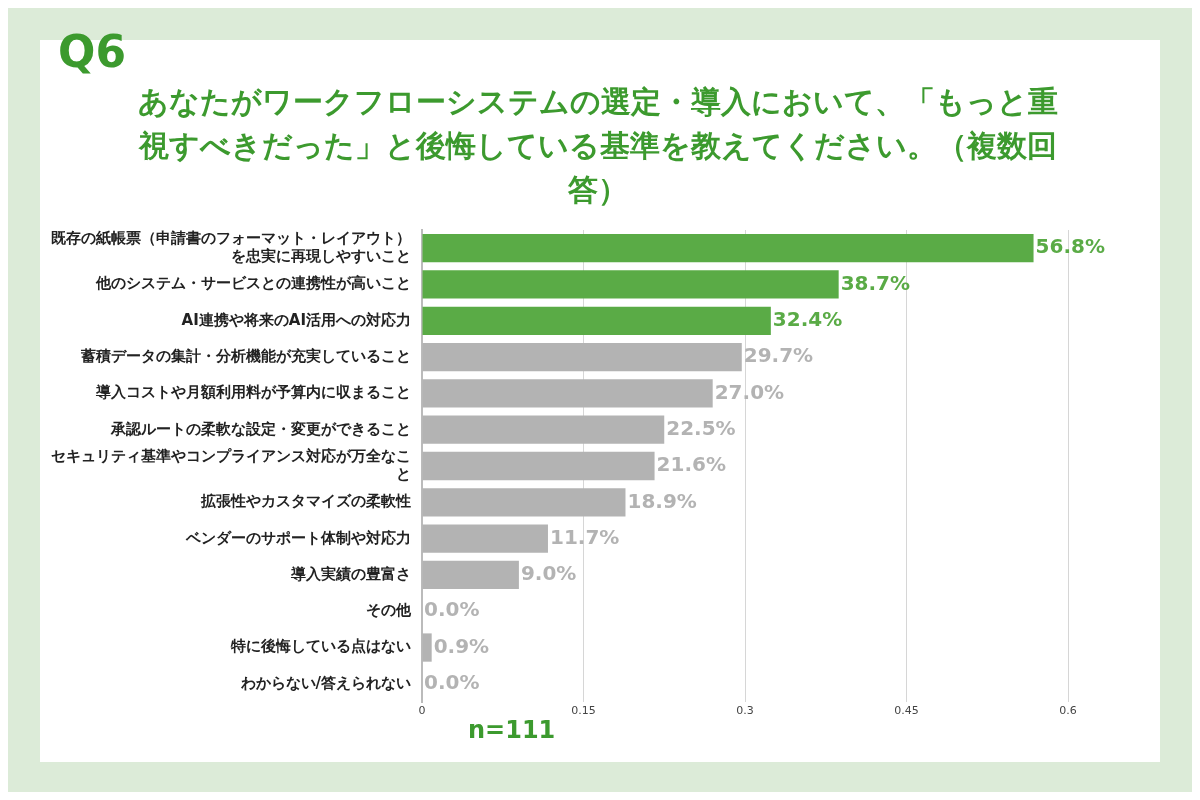 Image resolution: width=1200 pixels, height=800 pixels. What do you see at coordinates (260, 428) in the screenshot?
I see `y-tick-label: 承認ルートの柔軟な設定・変更ができること` at bounding box center [260, 428].